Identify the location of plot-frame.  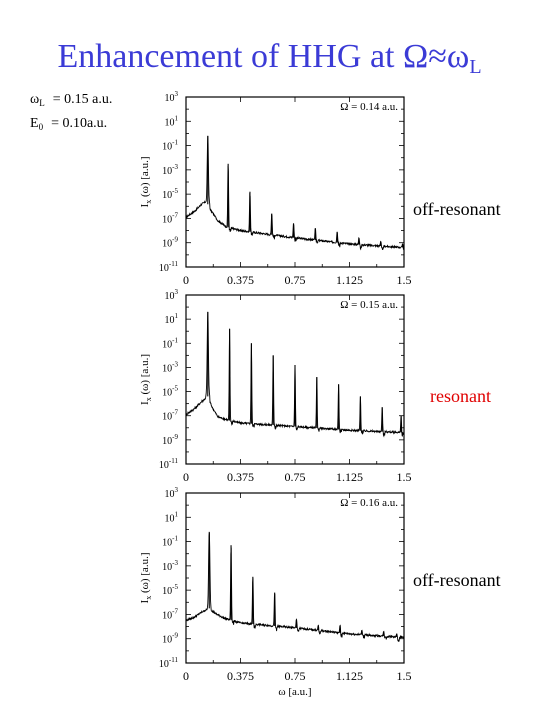
(295, 578).